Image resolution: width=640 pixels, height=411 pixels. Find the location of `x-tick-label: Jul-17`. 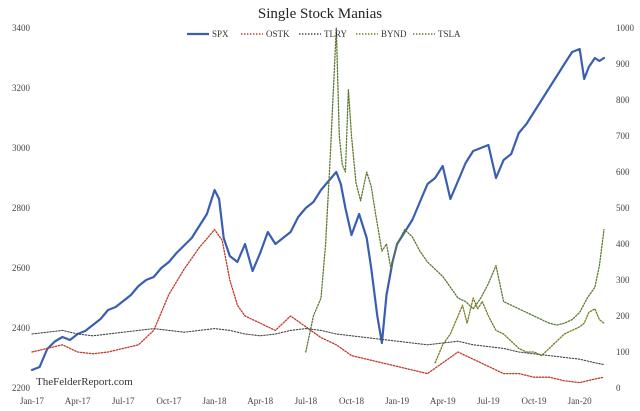

x-tick-label: Jul-17 is located at coordinates (123, 401).